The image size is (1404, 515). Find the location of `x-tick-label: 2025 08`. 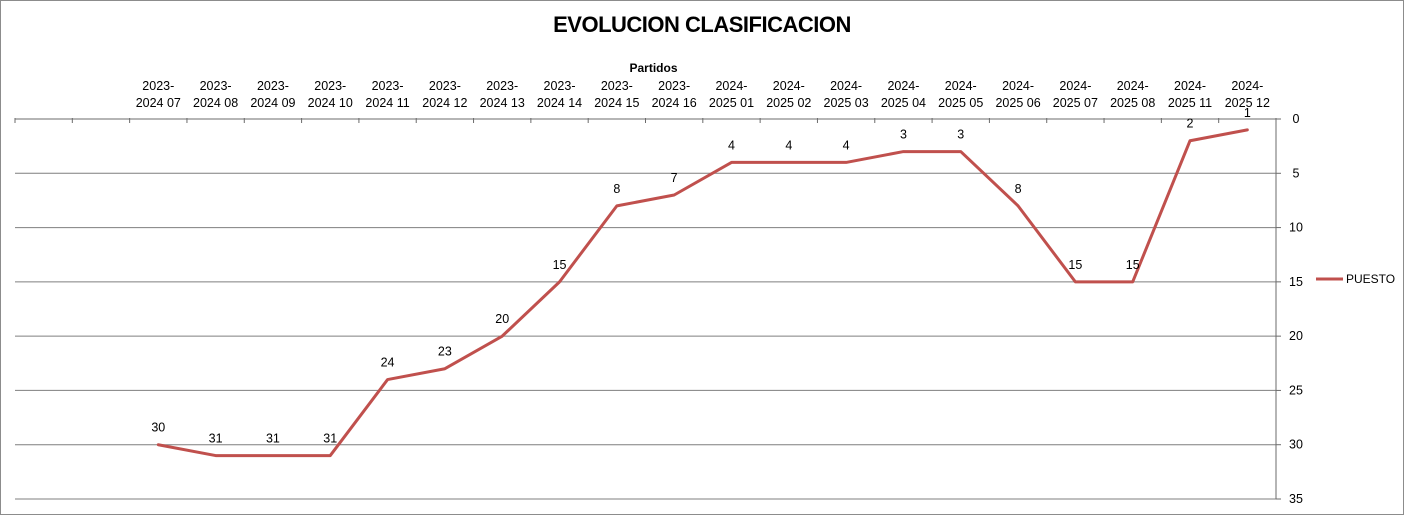

x-tick-label: 2025 08 is located at coordinates (1132, 103).